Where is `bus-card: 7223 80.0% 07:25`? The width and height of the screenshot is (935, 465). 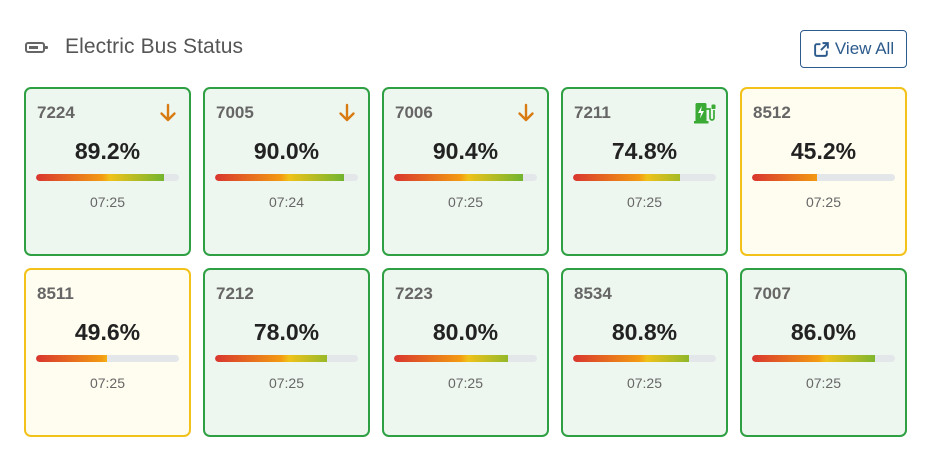
bus-card: 7223 80.0% 07:25 is located at coordinates (465, 352).